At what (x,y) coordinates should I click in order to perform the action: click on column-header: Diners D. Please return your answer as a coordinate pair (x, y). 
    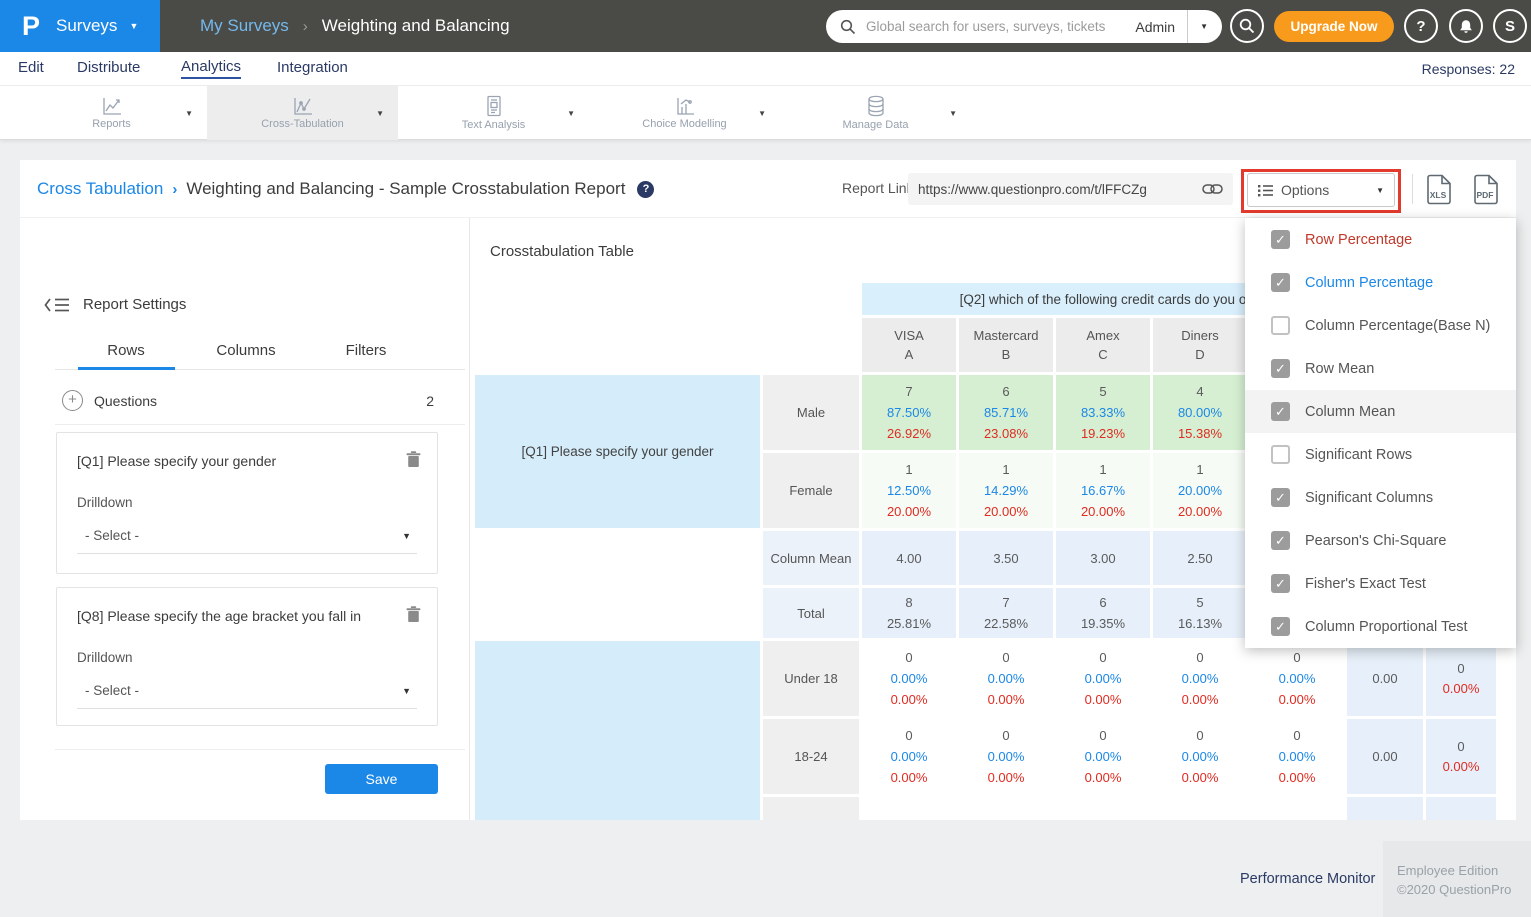
    Looking at the image, I should click on (1200, 345).